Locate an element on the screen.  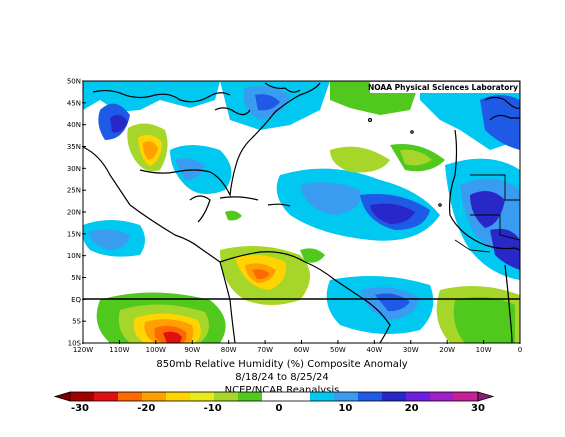
lon-tick-label: 80W is located at coordinates (229, 350).